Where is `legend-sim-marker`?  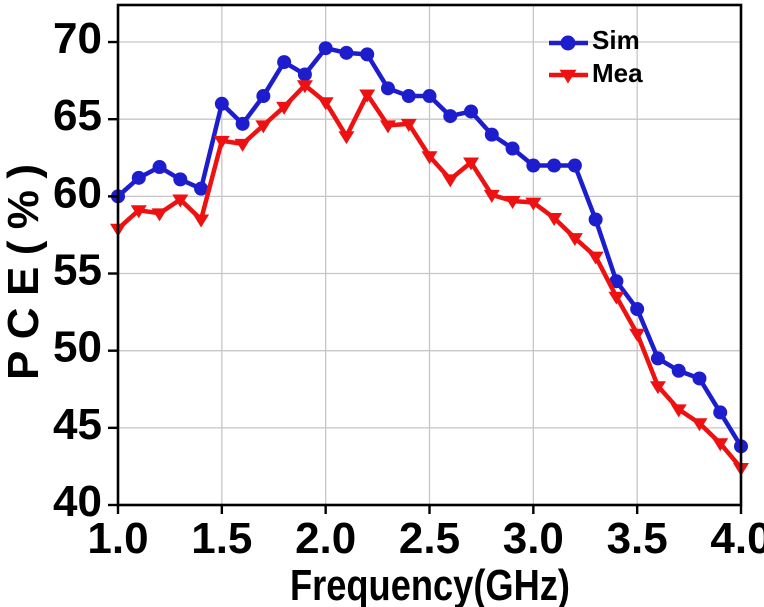
legend-sim-marker is located at coordinates (568, 43).